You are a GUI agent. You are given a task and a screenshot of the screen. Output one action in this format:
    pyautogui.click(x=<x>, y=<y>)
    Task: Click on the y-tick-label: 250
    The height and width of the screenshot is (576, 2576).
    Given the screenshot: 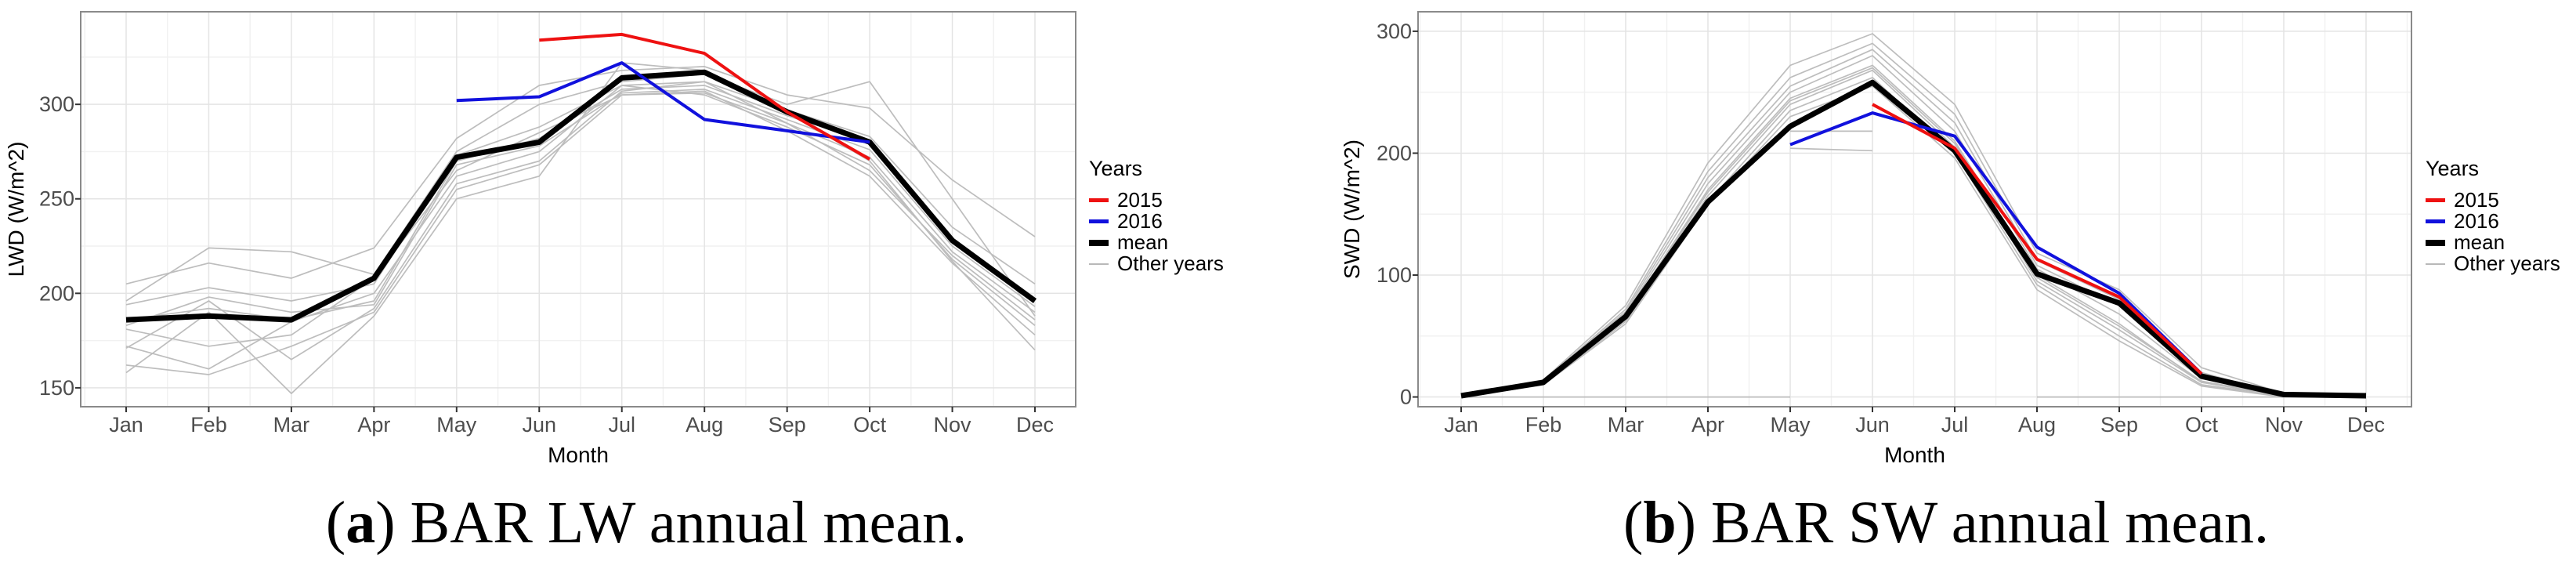 What is the action you would take?
    pyautogui.click(x=56, y=199)
    